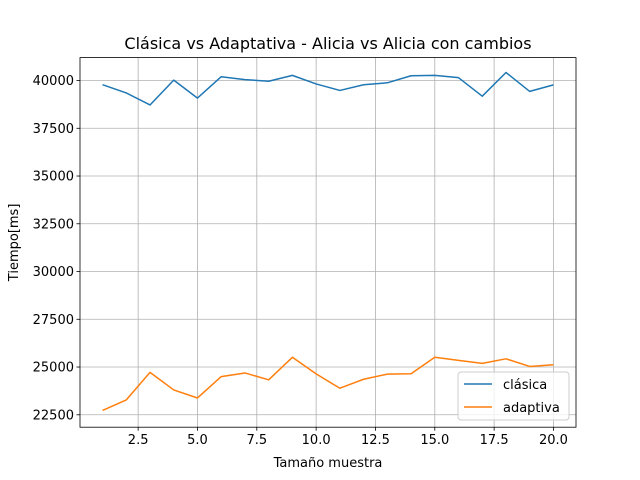 This screenshot has width=640, height=480. I want to click on x-tick-label: 15.0, so click(434, 440).